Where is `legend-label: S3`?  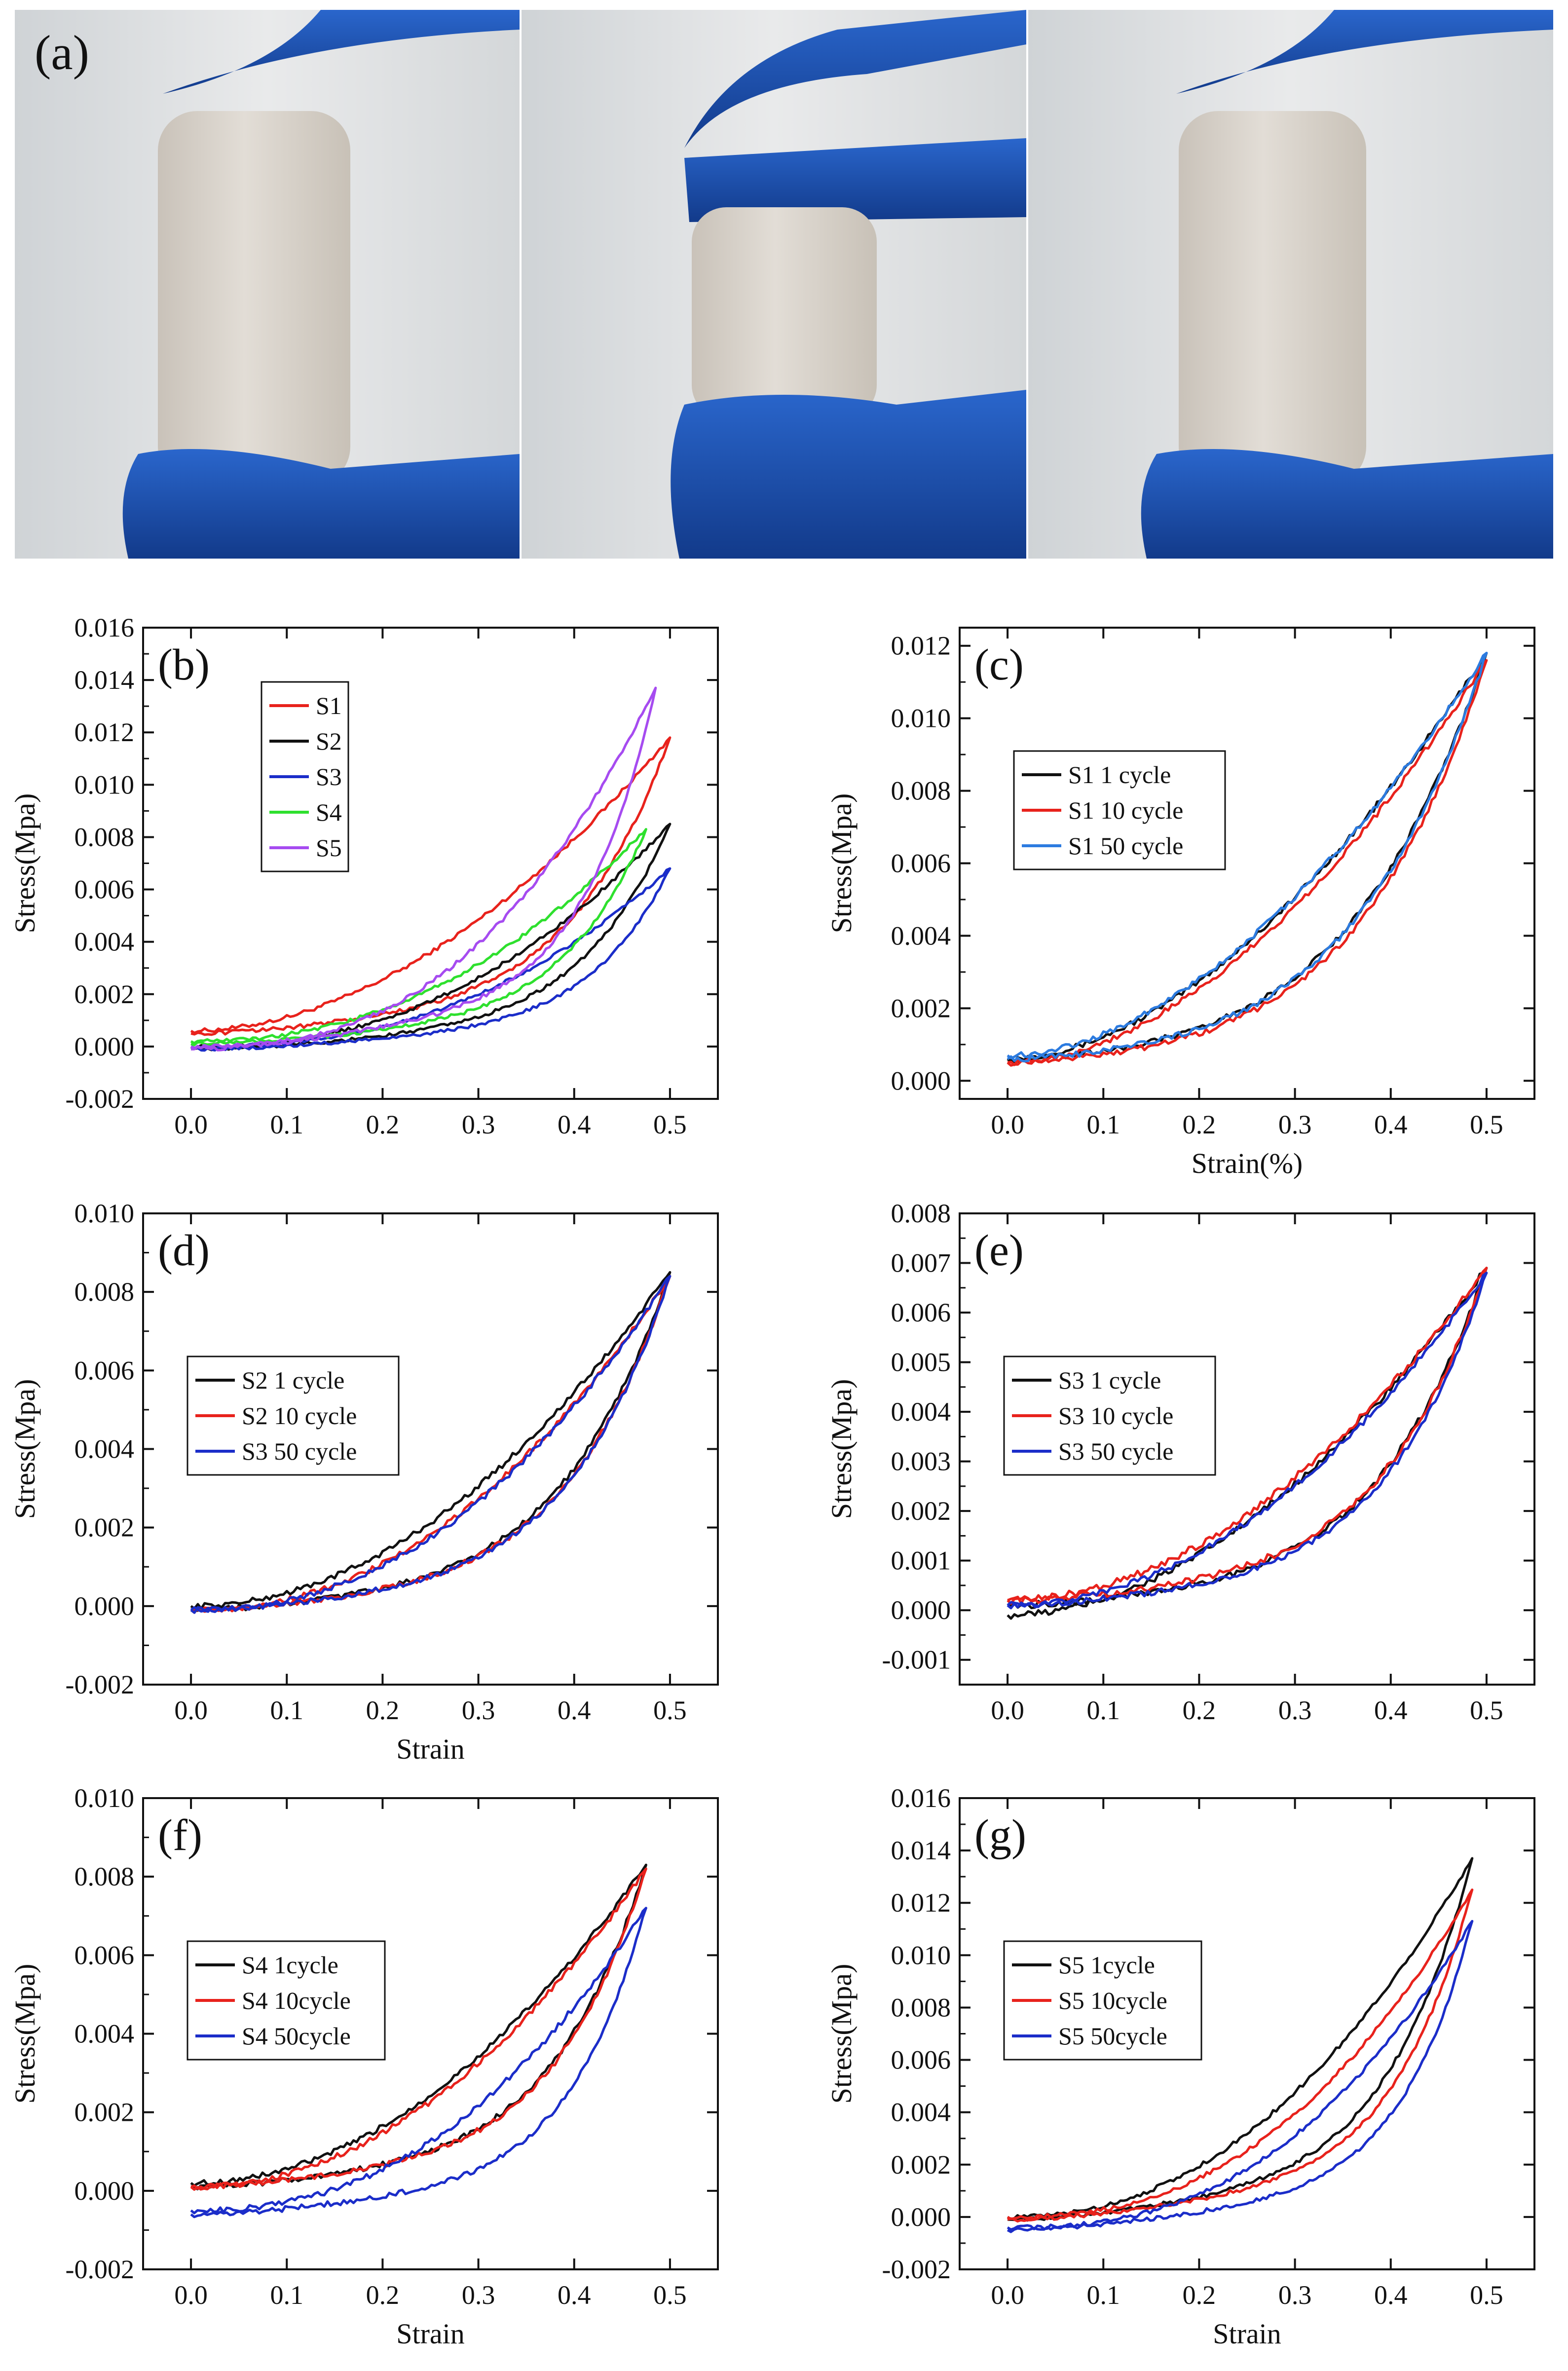 legend-label: S3 is located at coordinates (329, 776).